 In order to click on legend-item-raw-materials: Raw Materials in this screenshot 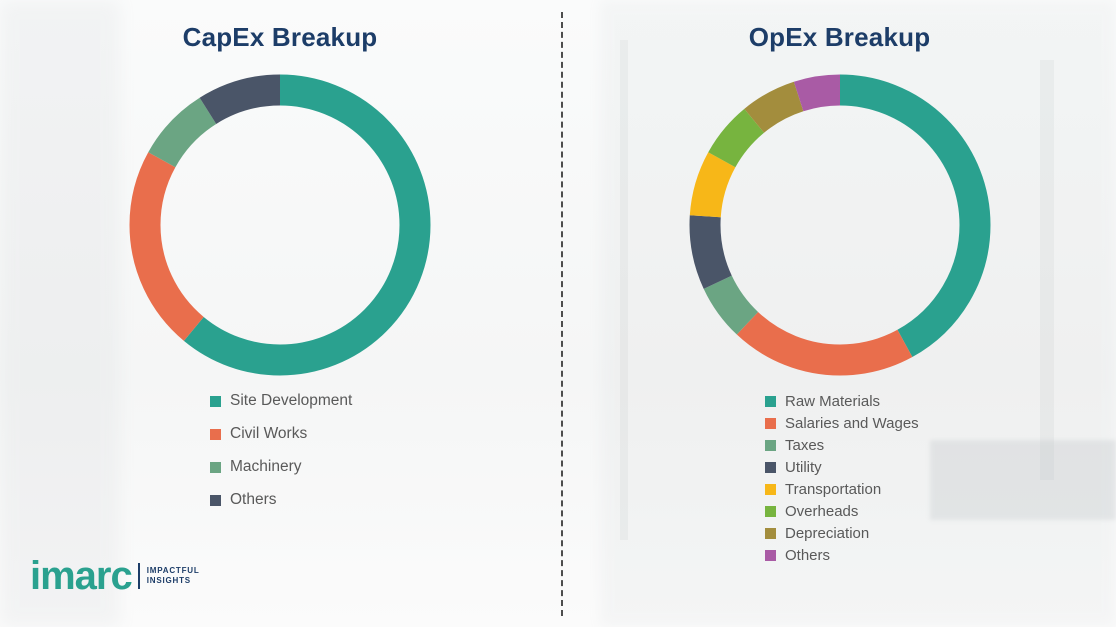, I will do `click(842, 401)`.